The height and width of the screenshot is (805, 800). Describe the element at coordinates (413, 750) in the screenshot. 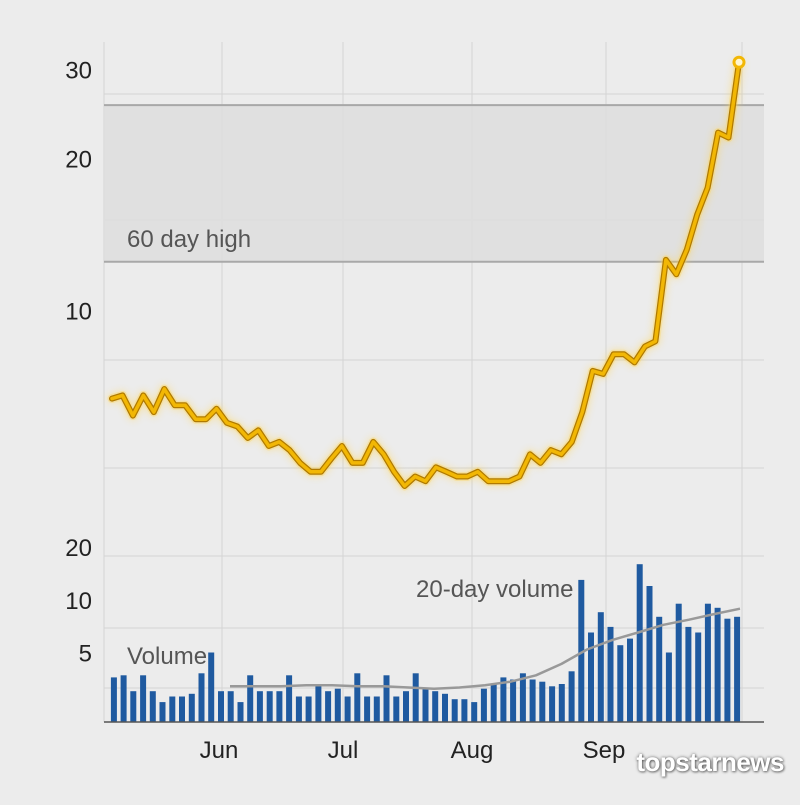

I see `x-axis-ticks: Jun Jul Aug Sep` at that location.